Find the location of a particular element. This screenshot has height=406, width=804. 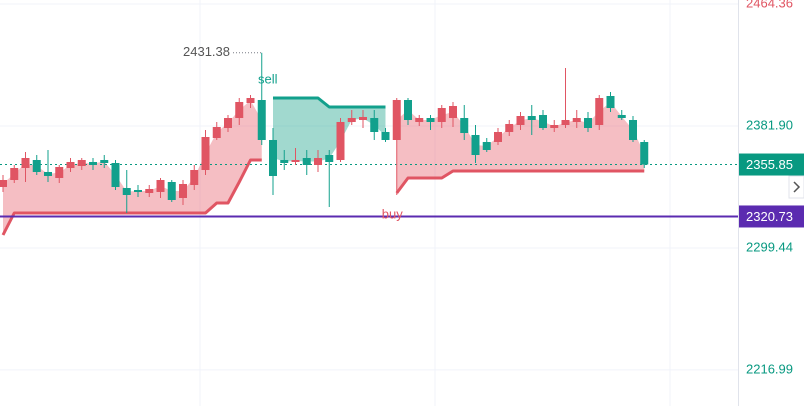

high-label: 2431.38 is located at coordinates (206, 51).